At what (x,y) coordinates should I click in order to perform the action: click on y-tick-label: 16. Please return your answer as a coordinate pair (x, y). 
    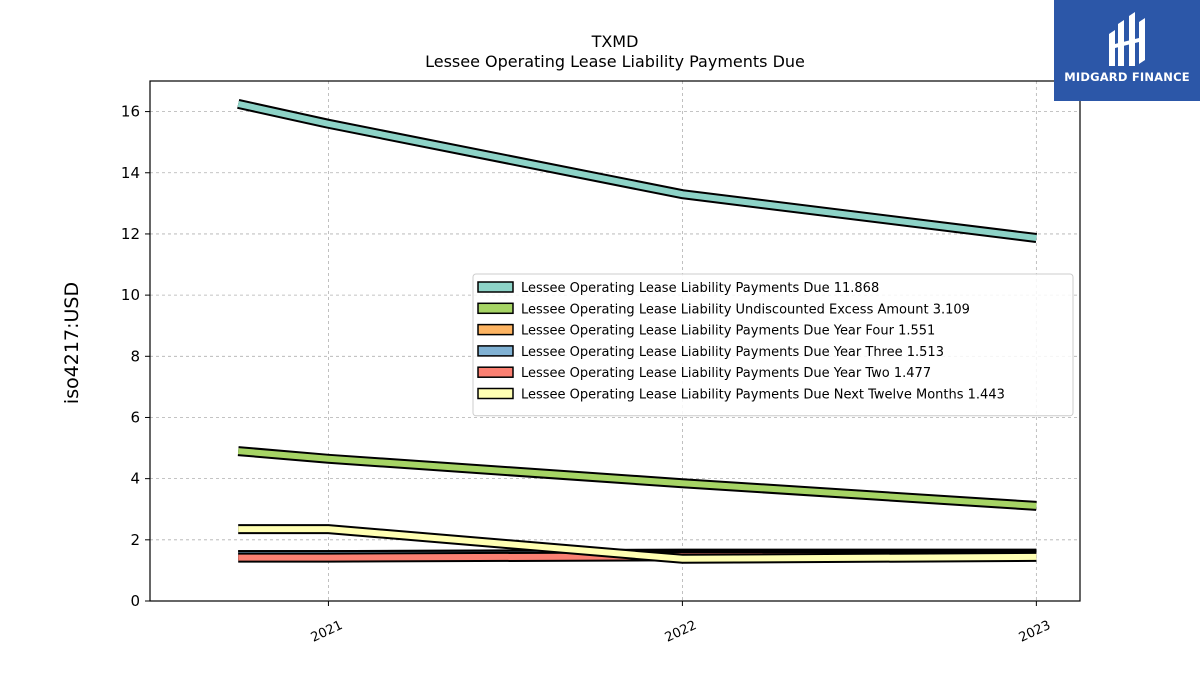
    Looking at the image, I should click on (130, 112).